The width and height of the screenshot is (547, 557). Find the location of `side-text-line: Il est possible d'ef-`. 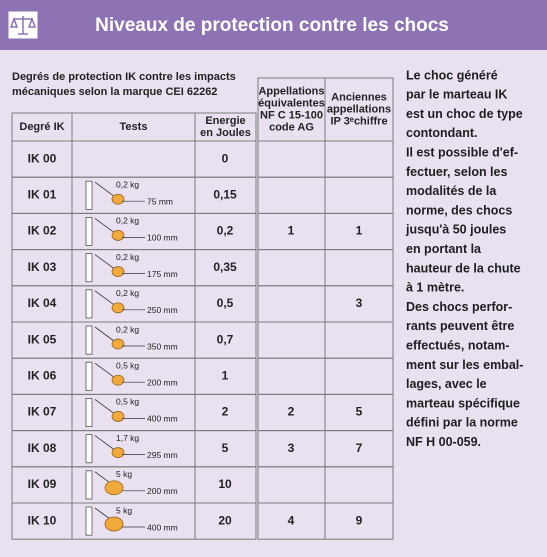

side-text-line: Il est possible d'ef- is located at coordinates (462, 152).